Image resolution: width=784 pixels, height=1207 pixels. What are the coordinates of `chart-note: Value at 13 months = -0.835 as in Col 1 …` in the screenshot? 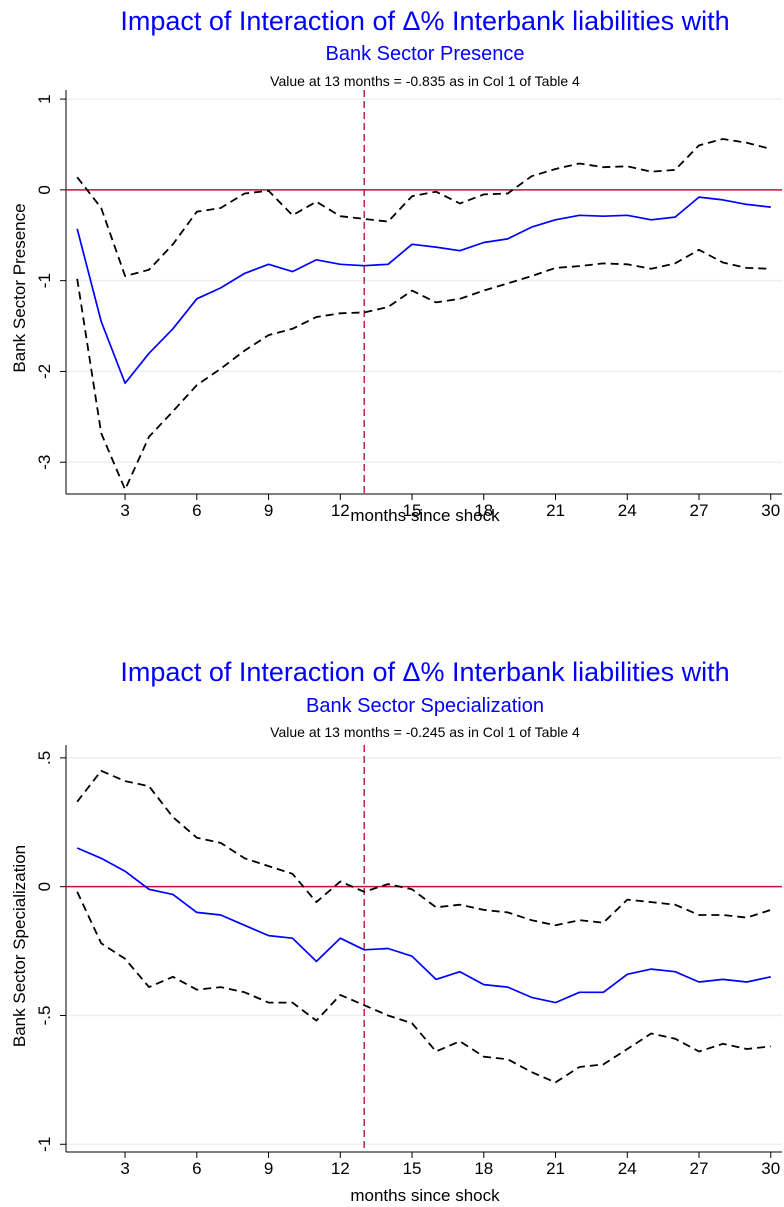 It's located at (425, 81).